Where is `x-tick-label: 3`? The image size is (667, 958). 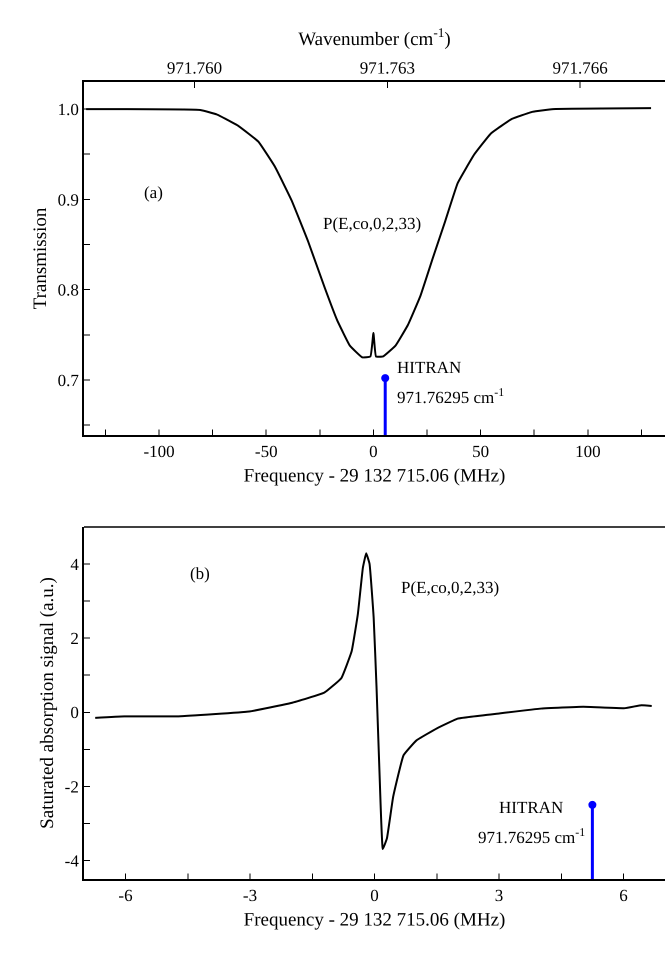 x-tick-label: 3 is located at coordinates (499, 896).